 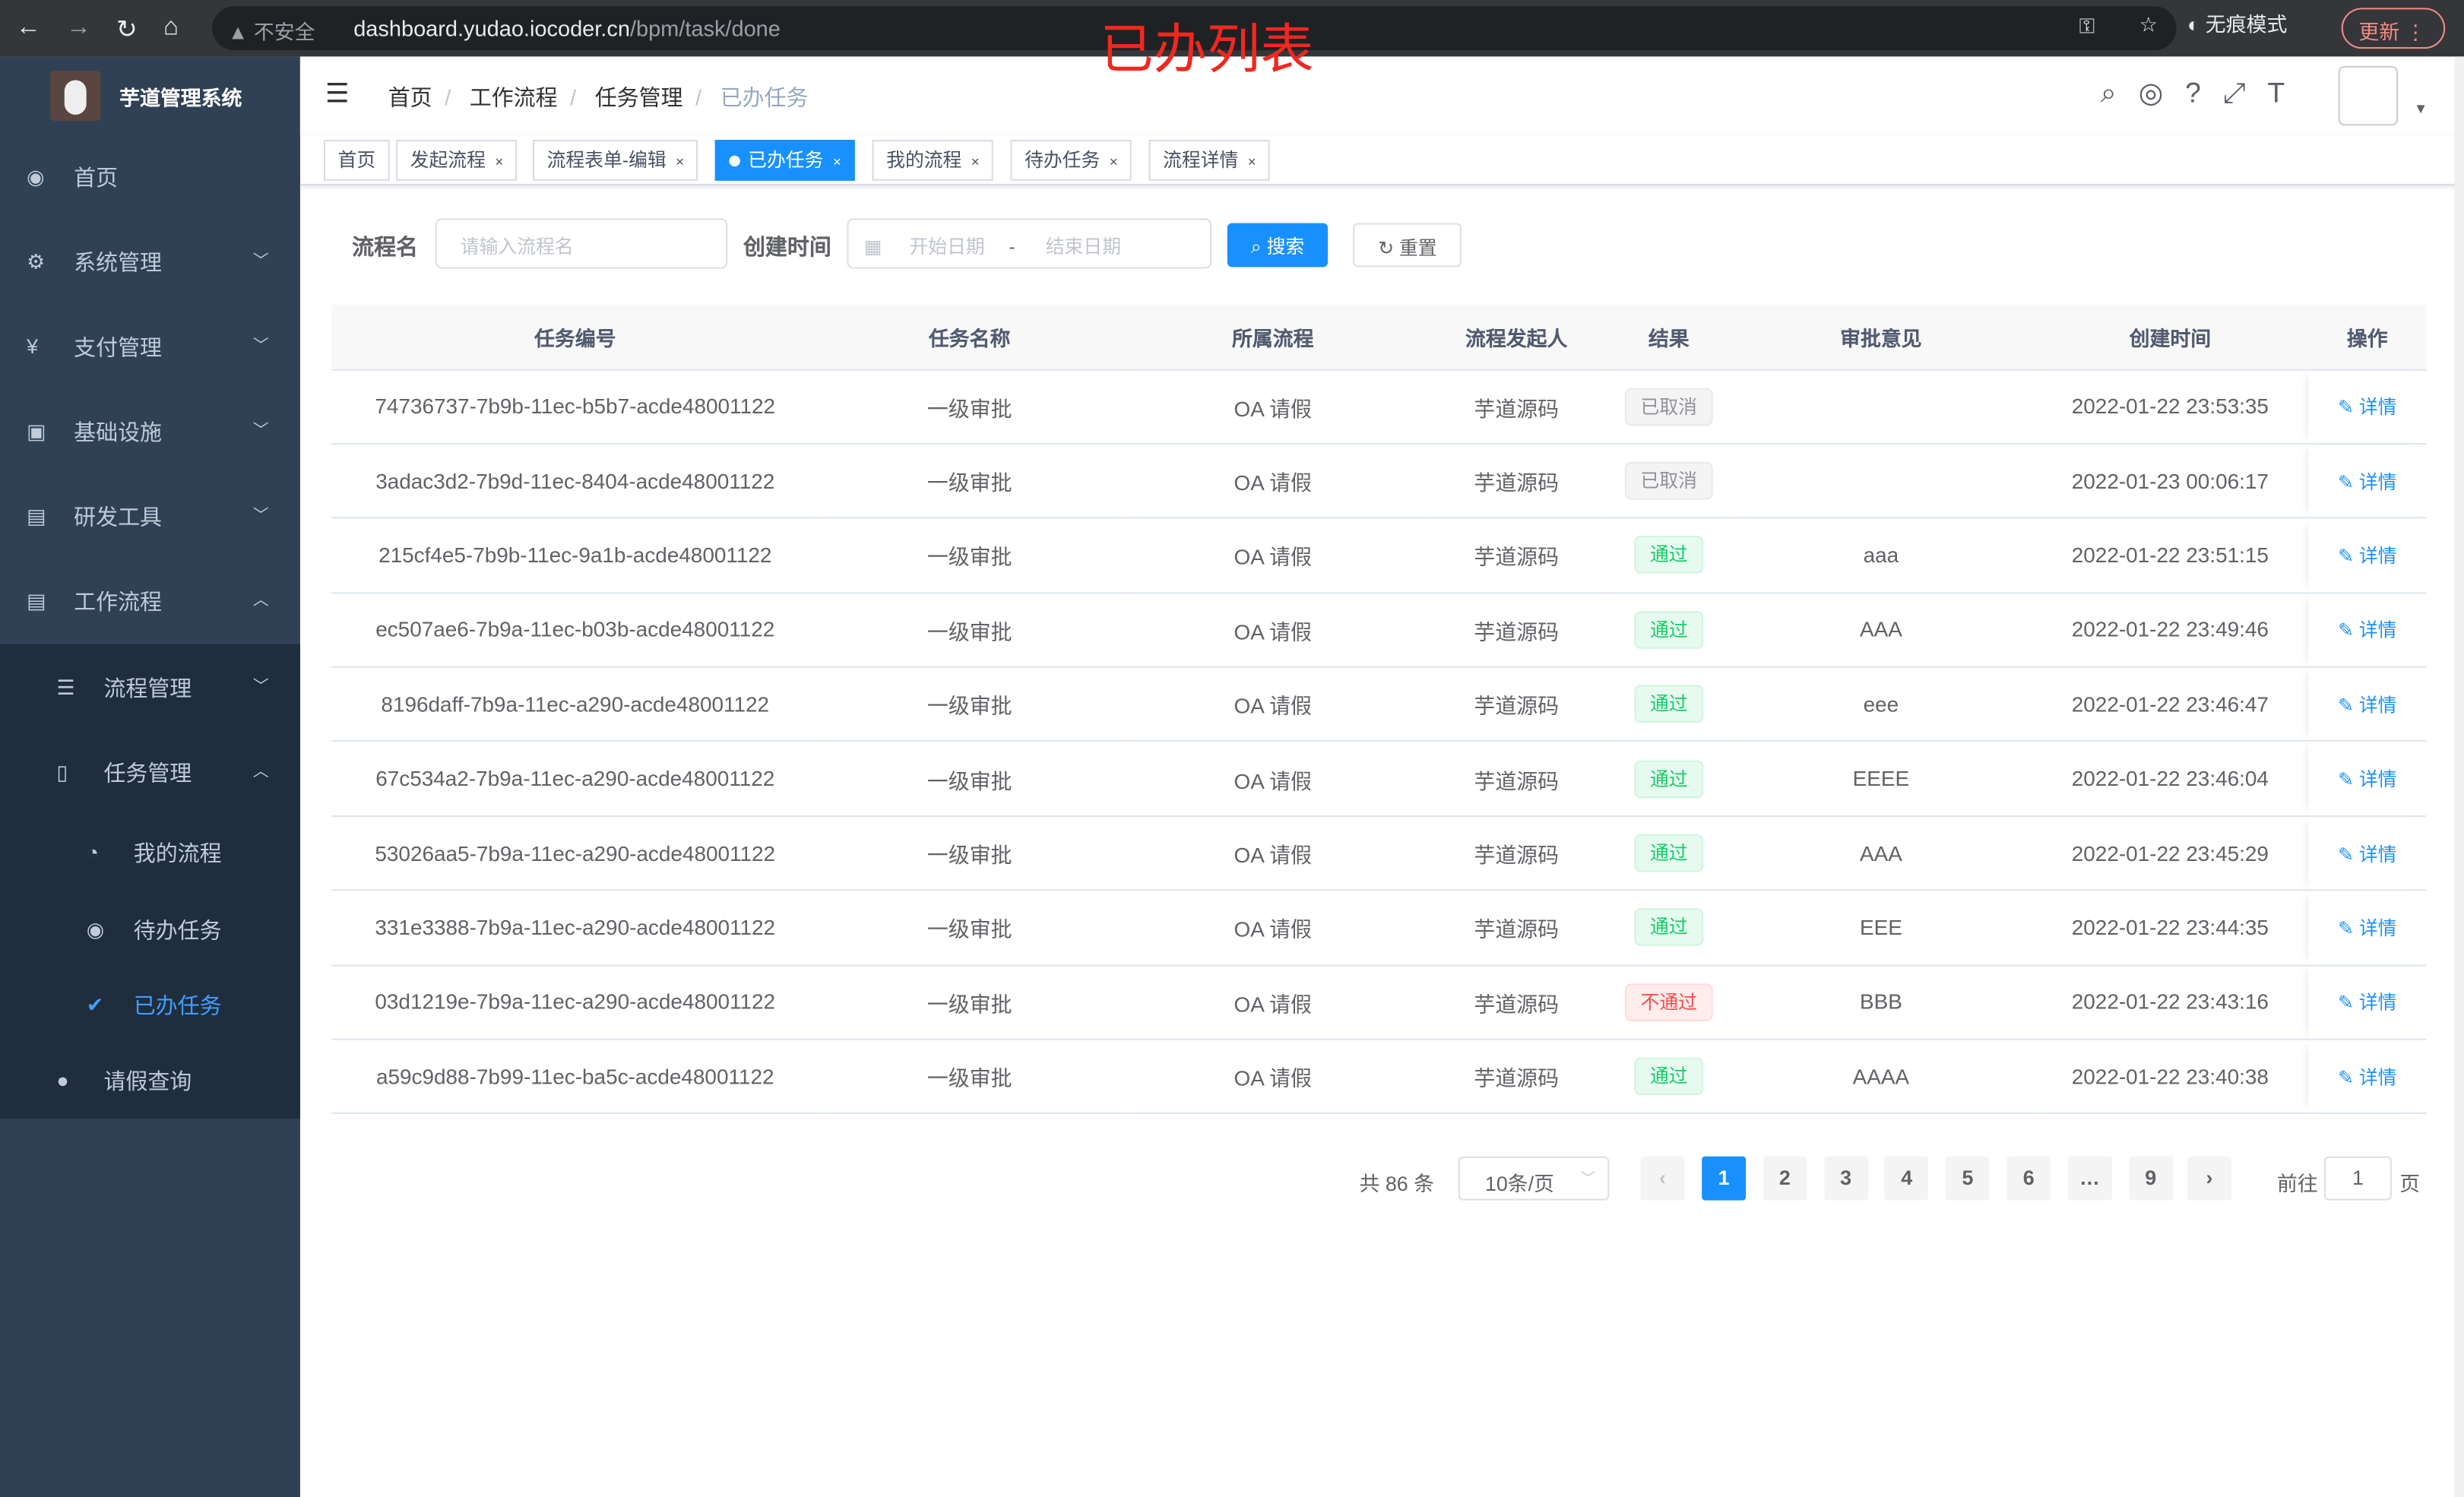 What do you see at coordinates (933, 160) in the screenshot?
I see `tab-我的流程: 我的流程 ×` at bounding box center [933, 160].